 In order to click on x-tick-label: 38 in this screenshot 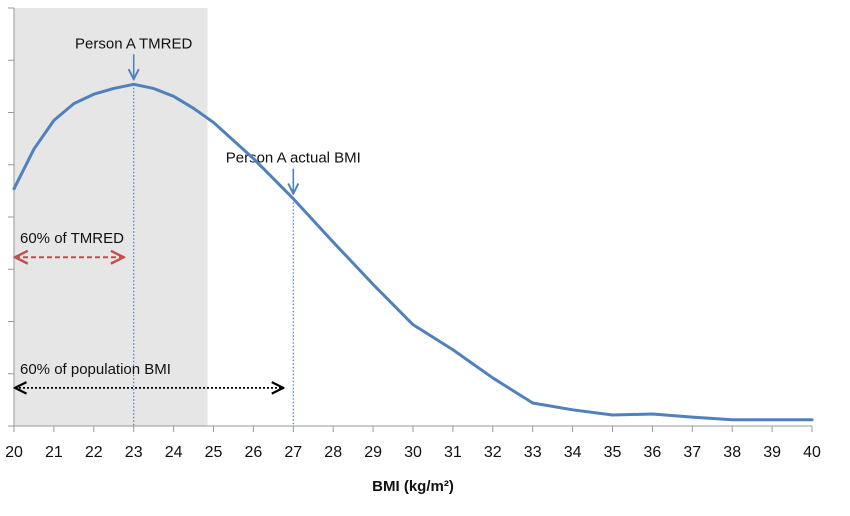, I will do `click(732, 452)`.